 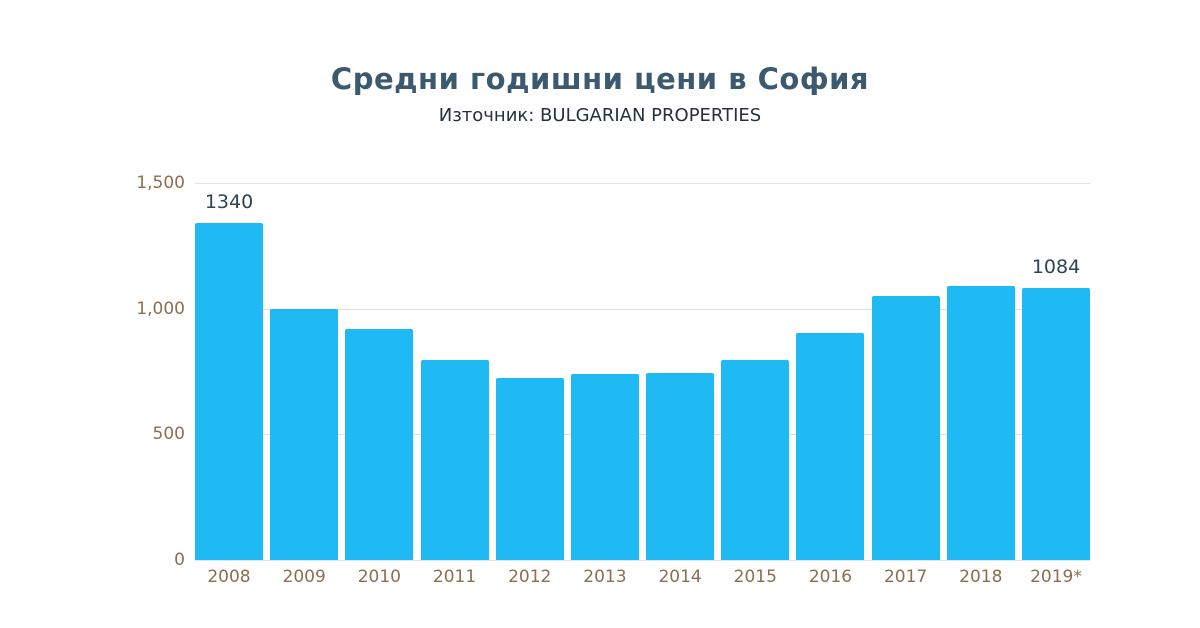 I want to click on y-tick-label-500: 500, so click(x=168, y=434).